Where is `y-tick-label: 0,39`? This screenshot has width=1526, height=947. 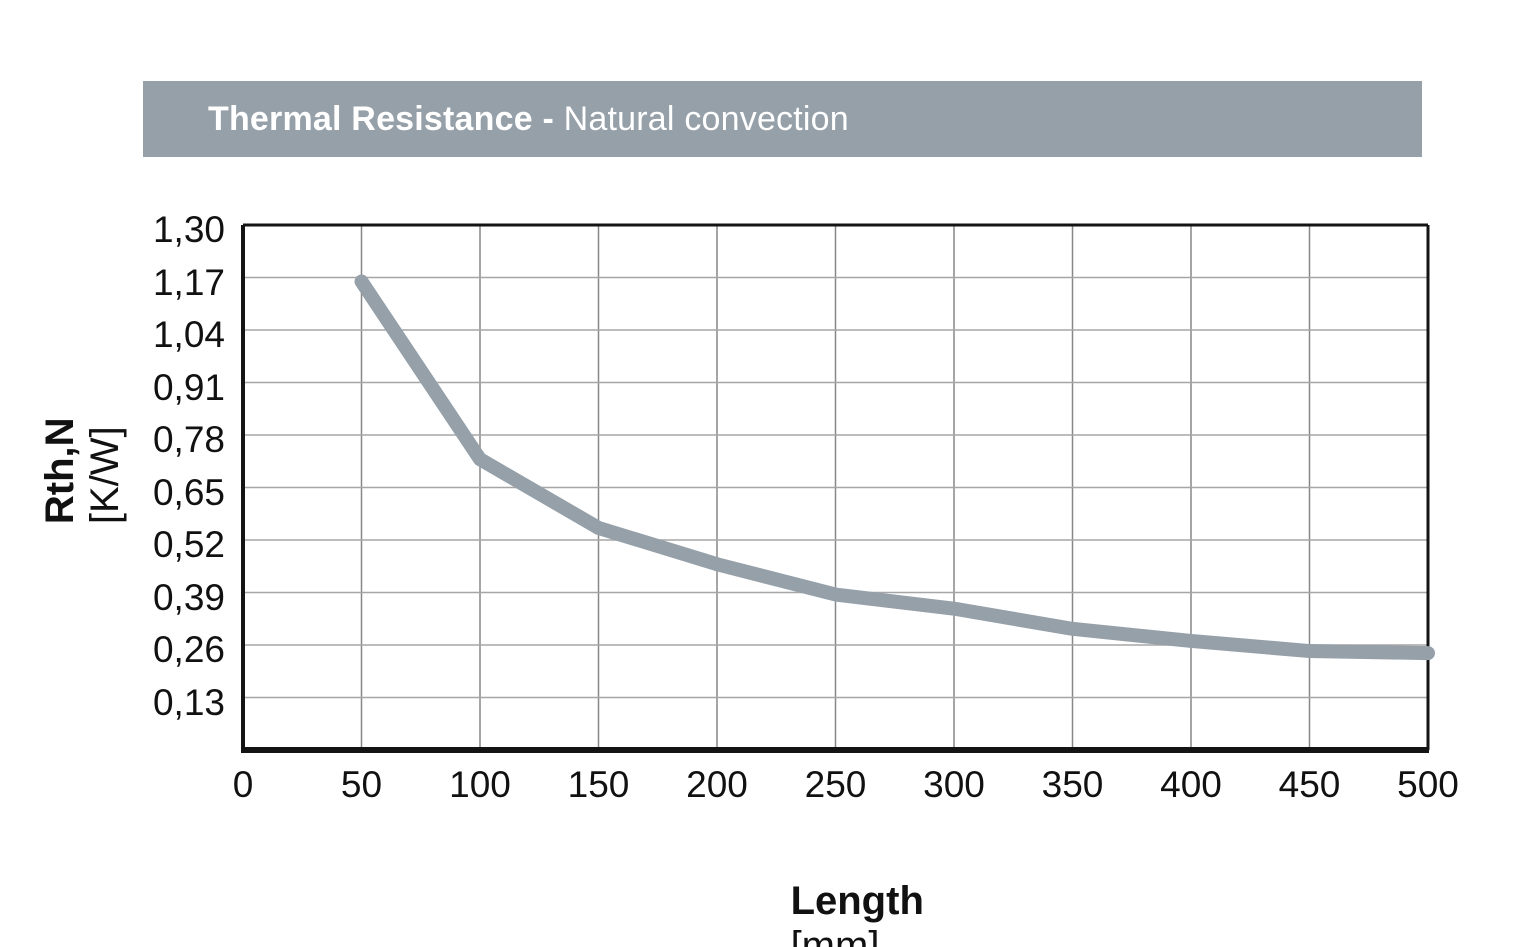
y-tick-label: 0,39 is located at coordinates (188, 597).